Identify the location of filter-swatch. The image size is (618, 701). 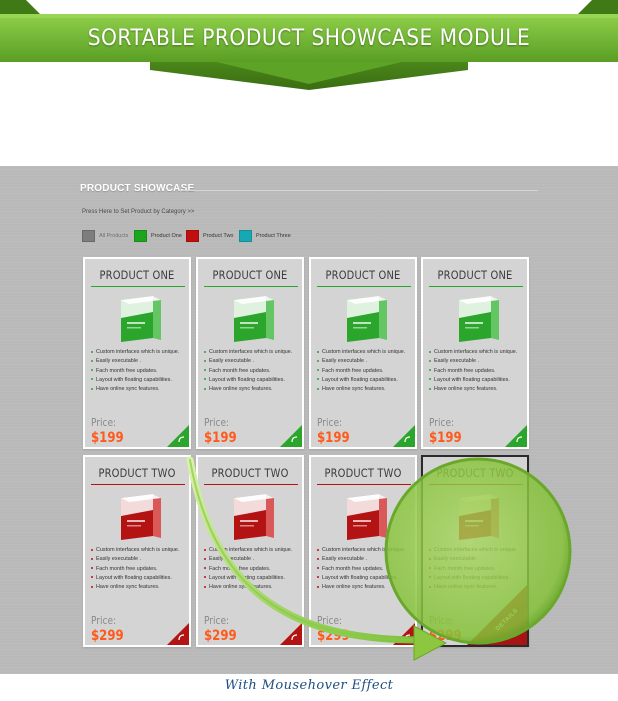
(245, 236).